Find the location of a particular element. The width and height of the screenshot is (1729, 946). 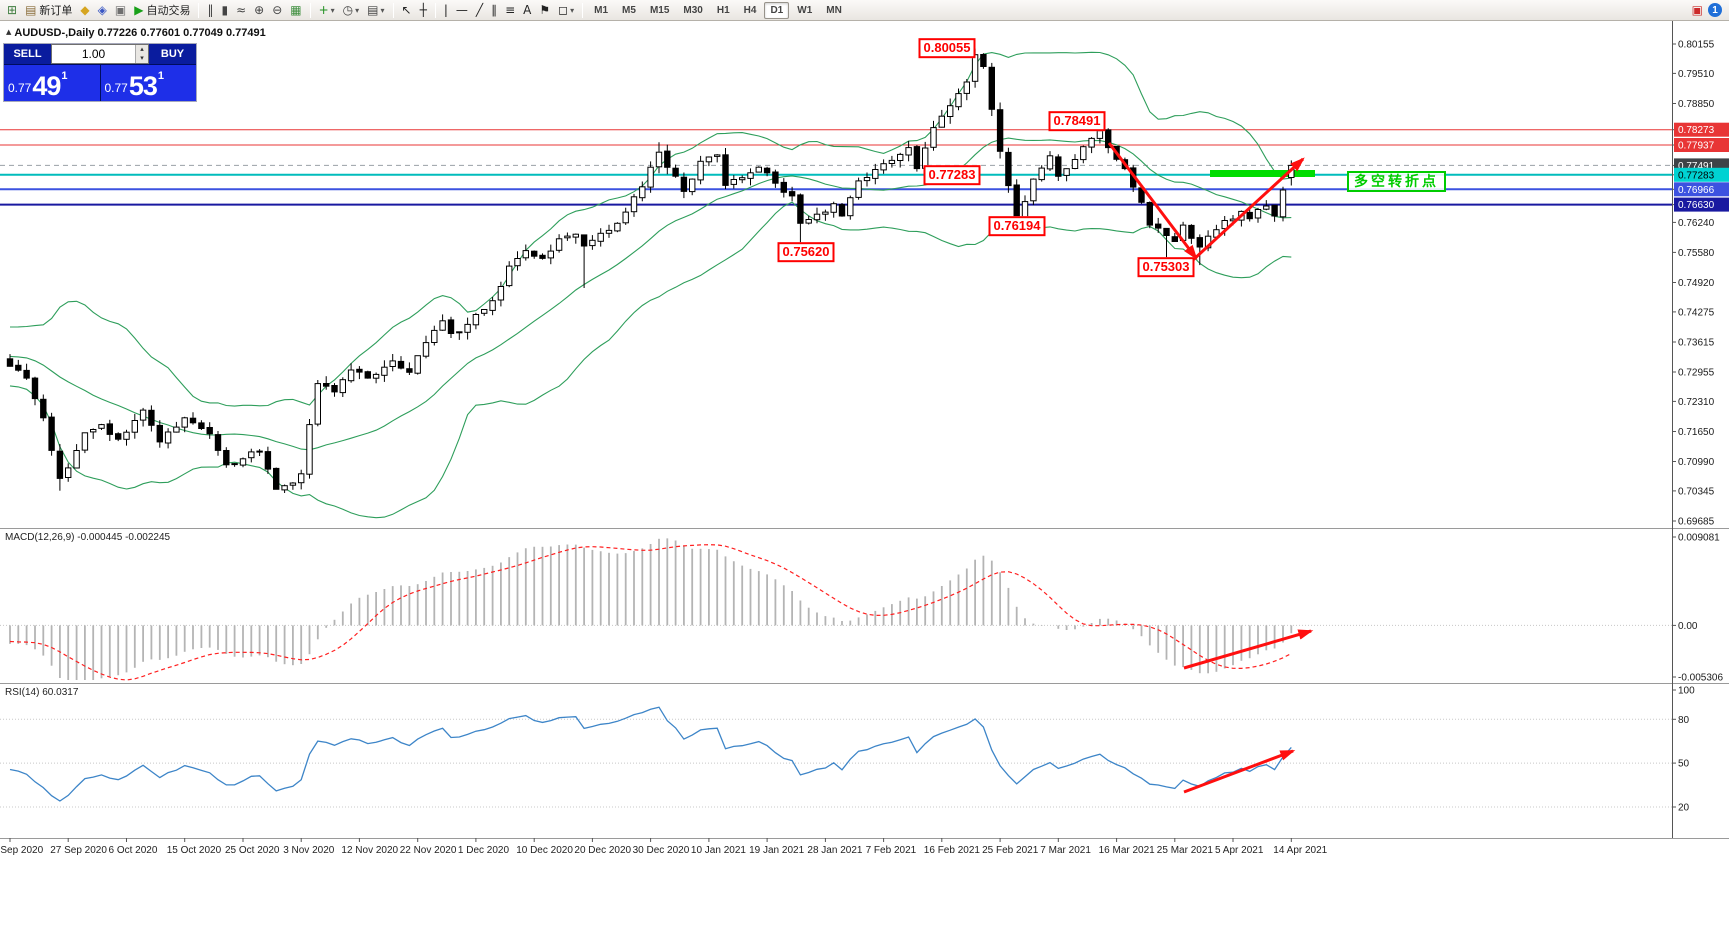

tile-windows-icon: ▦ is located at coordinates (295, 10).